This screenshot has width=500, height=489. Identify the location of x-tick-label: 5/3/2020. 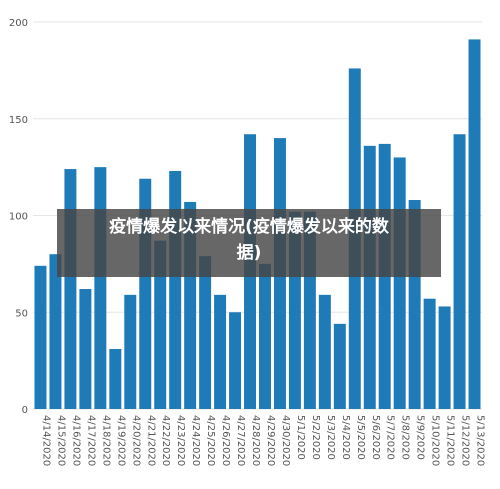
(330, 437).